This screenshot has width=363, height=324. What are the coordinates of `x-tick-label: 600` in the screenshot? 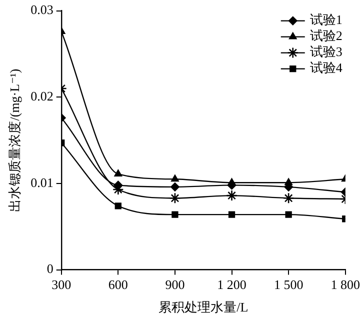 It's located at (118, 284).